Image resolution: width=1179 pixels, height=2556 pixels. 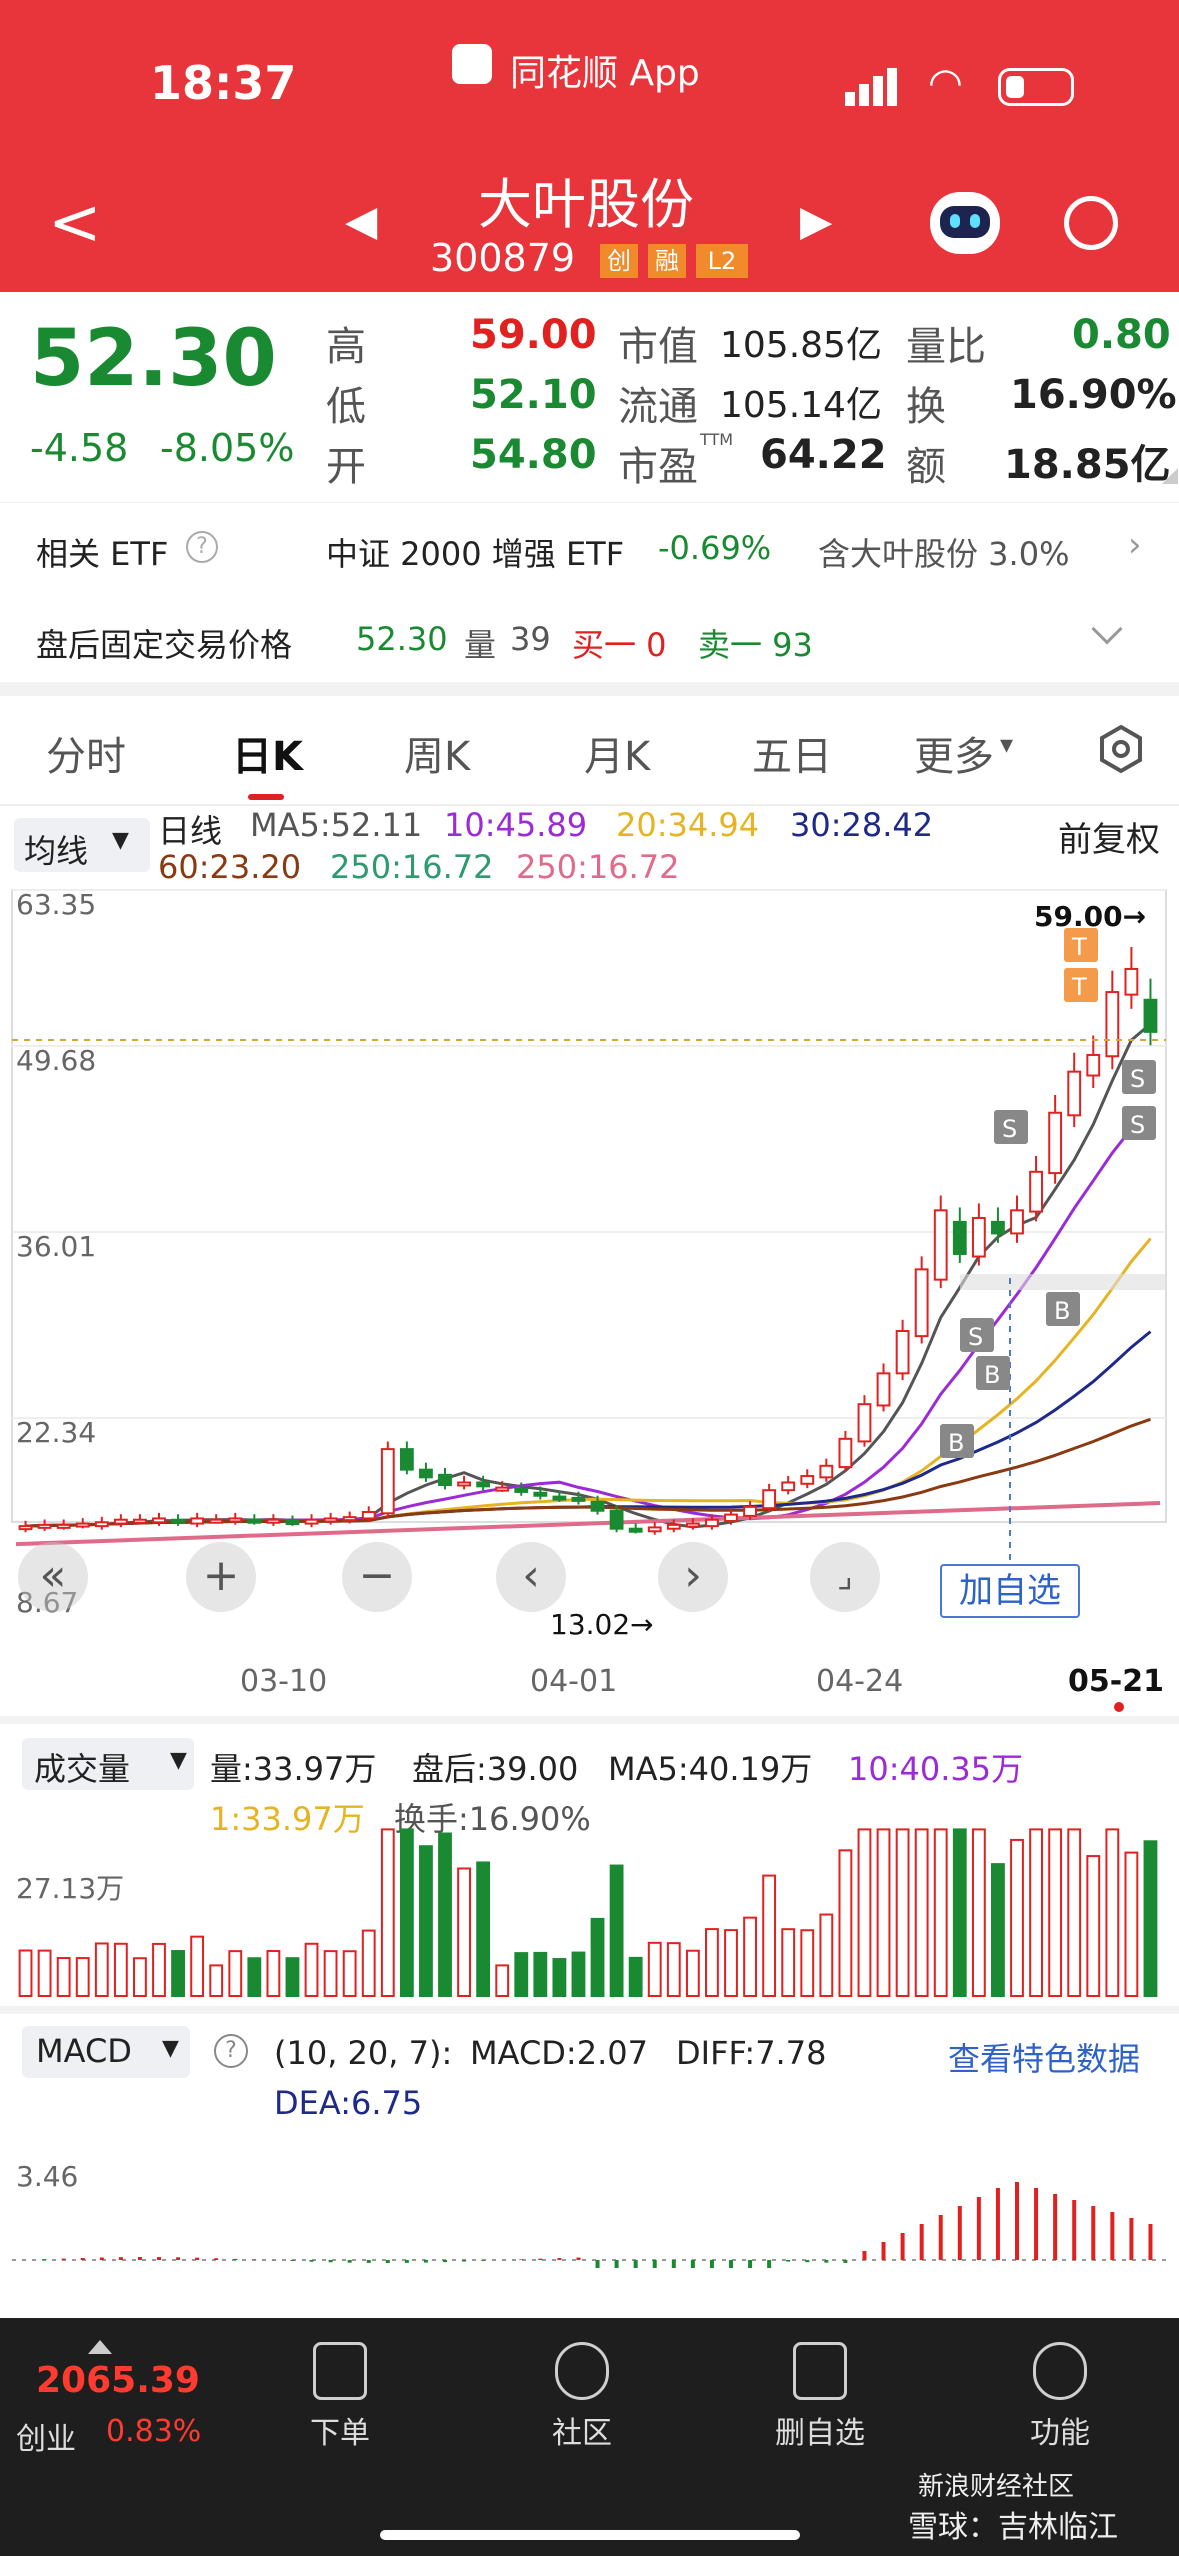 I want to click on volume-chart: 27.13万, so click(x=587, y=1913).